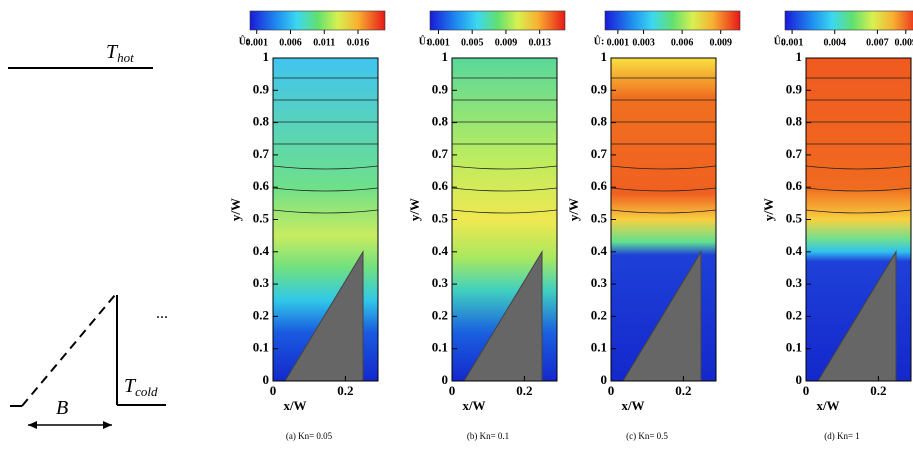 The image size is (913, 449). I want to click on arrow-heads, so click(70, 425).